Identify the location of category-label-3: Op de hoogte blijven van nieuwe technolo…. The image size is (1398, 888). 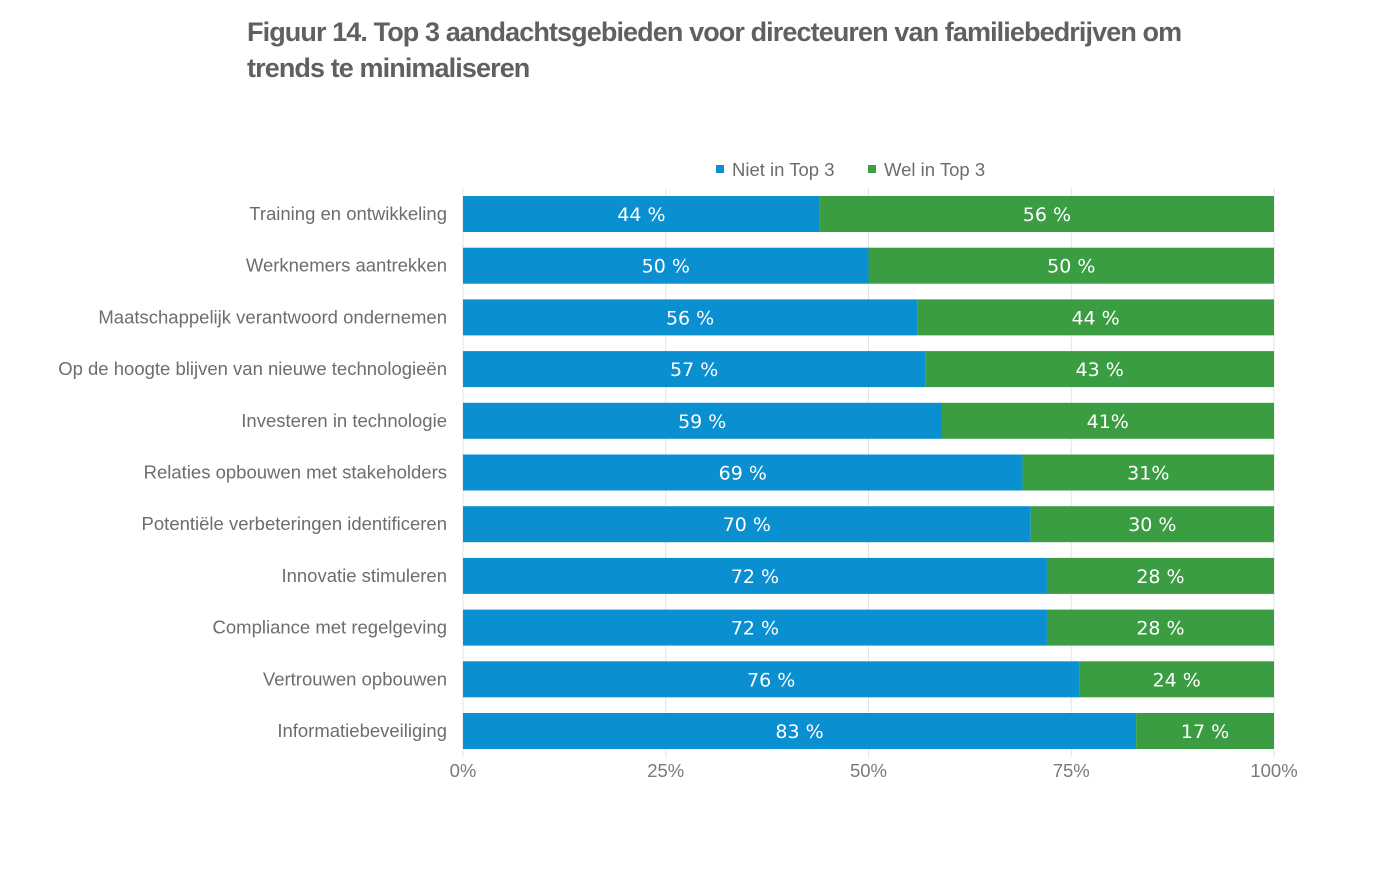
(252, 368).